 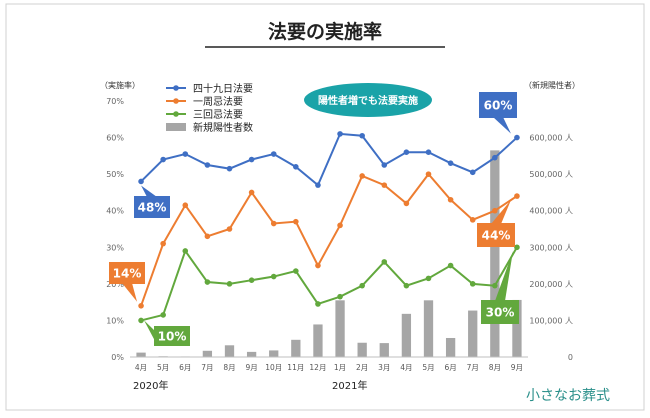 What do you see at coordinates (176, 127) in the screenshot?
I see `legend-swatch` at bounding box center [176, 127].